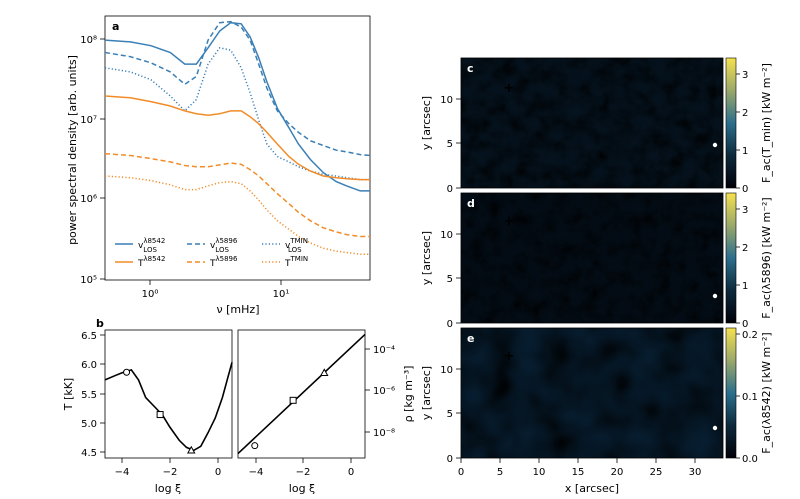  Describe the element at coordinates (592, 488) in the screenshot. I see `map-xlabel: x [arcsec]` at that location.